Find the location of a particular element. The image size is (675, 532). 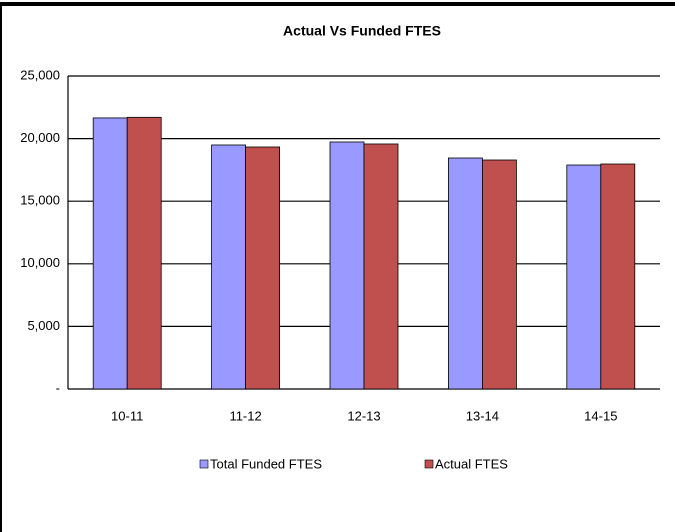

x-tick-label: 11-12 is located at coordinates (245, 415).